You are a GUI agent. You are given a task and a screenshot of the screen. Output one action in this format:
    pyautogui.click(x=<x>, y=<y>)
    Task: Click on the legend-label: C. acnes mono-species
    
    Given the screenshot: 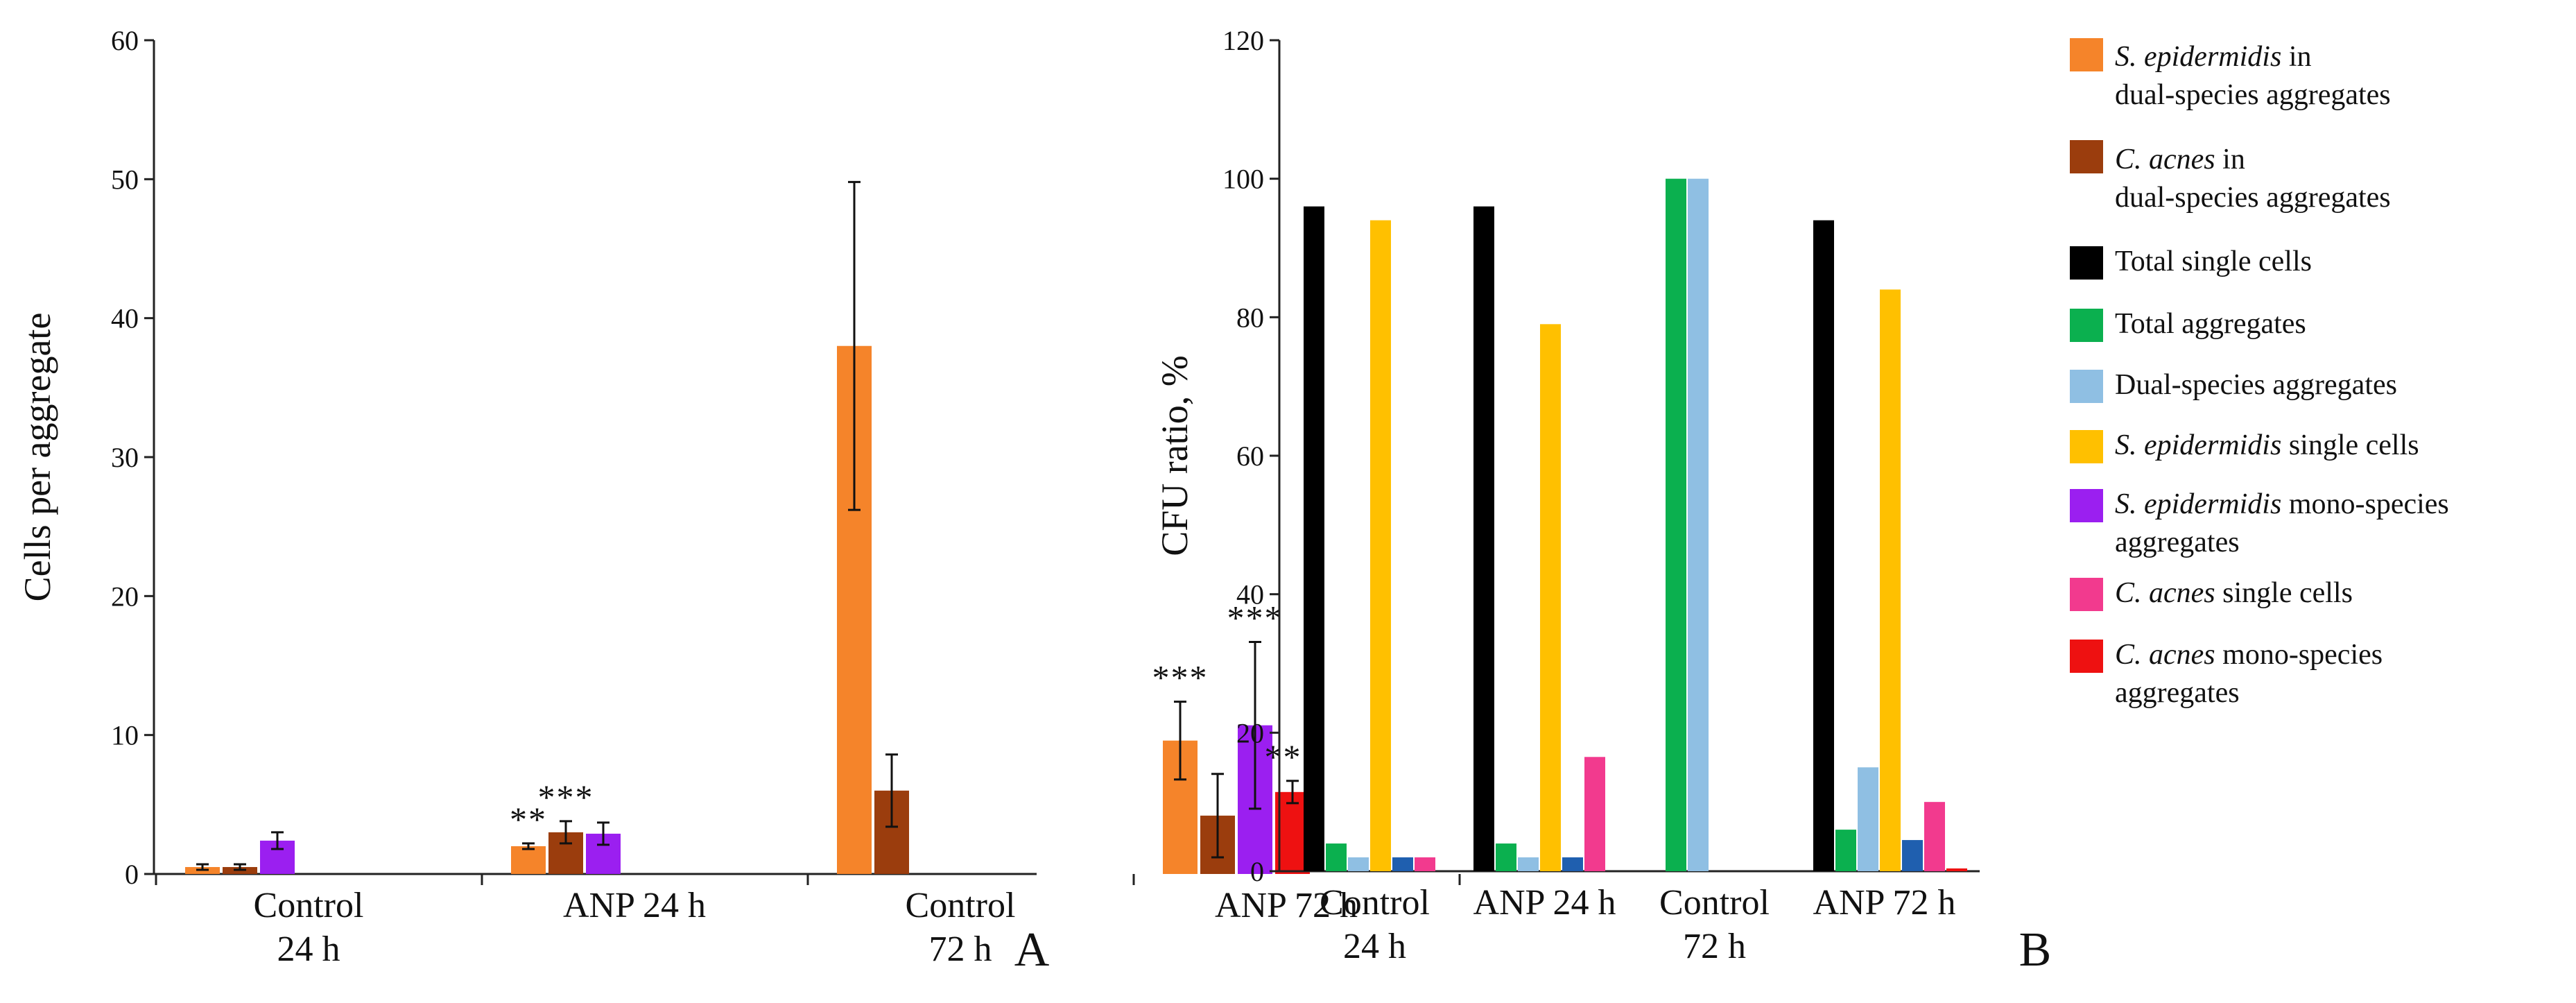 What is the action you would take?
    pyautogui.click(x=2249, y=655)
    